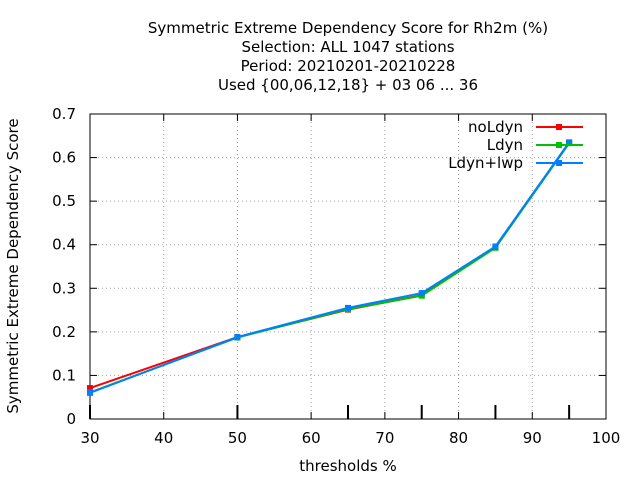 The image size is (640, 480). Describe the element at coordinates (311, 438) in the screenshot. I see `x-tick-label: 60` at that location.